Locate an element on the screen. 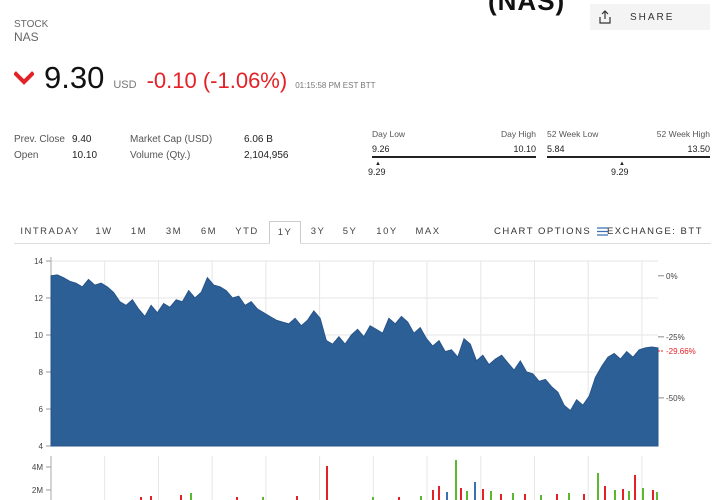 This screenshot has width=725, height=500. tab-10y: 10Y is located at coordinates (387, 231).